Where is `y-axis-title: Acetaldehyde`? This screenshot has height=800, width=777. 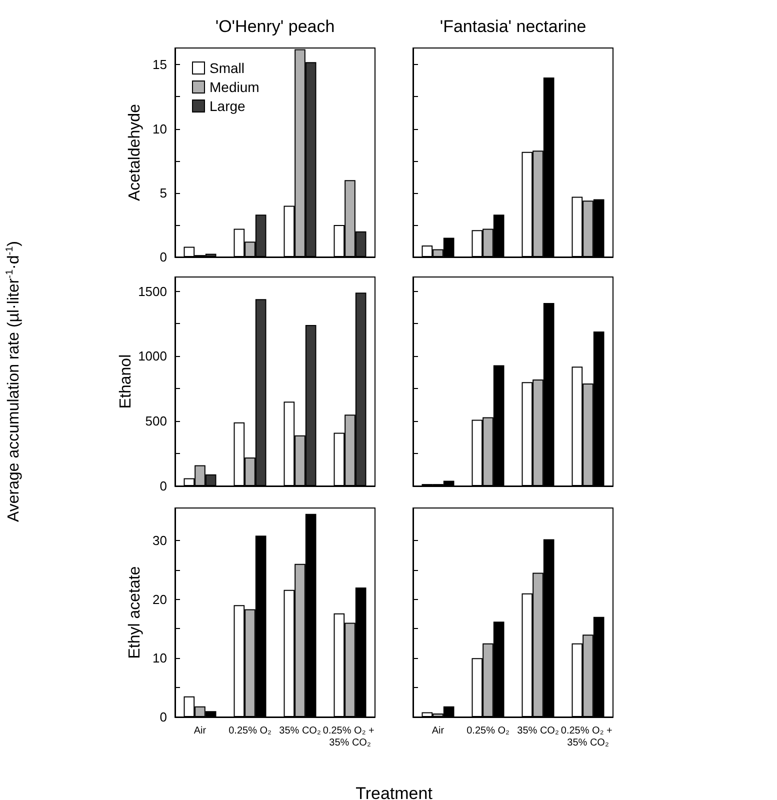
y-axis-title: Acetaldehyde is located at coordinates (135, 152).